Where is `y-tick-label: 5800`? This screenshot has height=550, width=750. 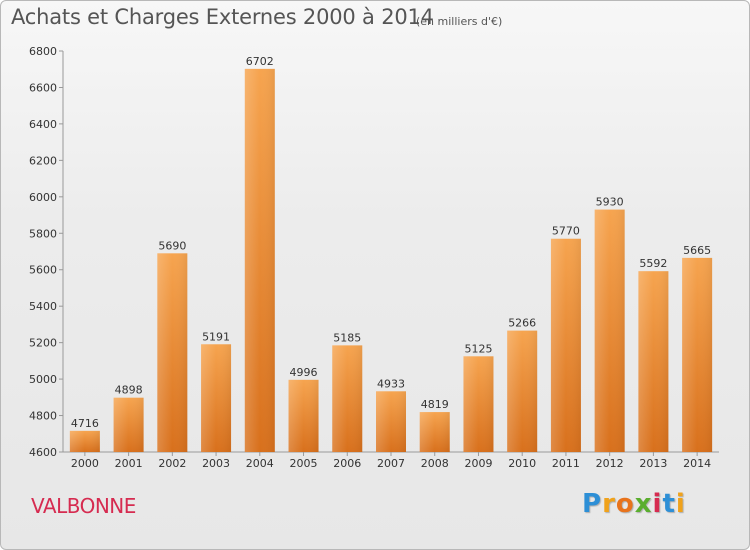
y-tick-label: 5800 is located at coordinates (43, 233).